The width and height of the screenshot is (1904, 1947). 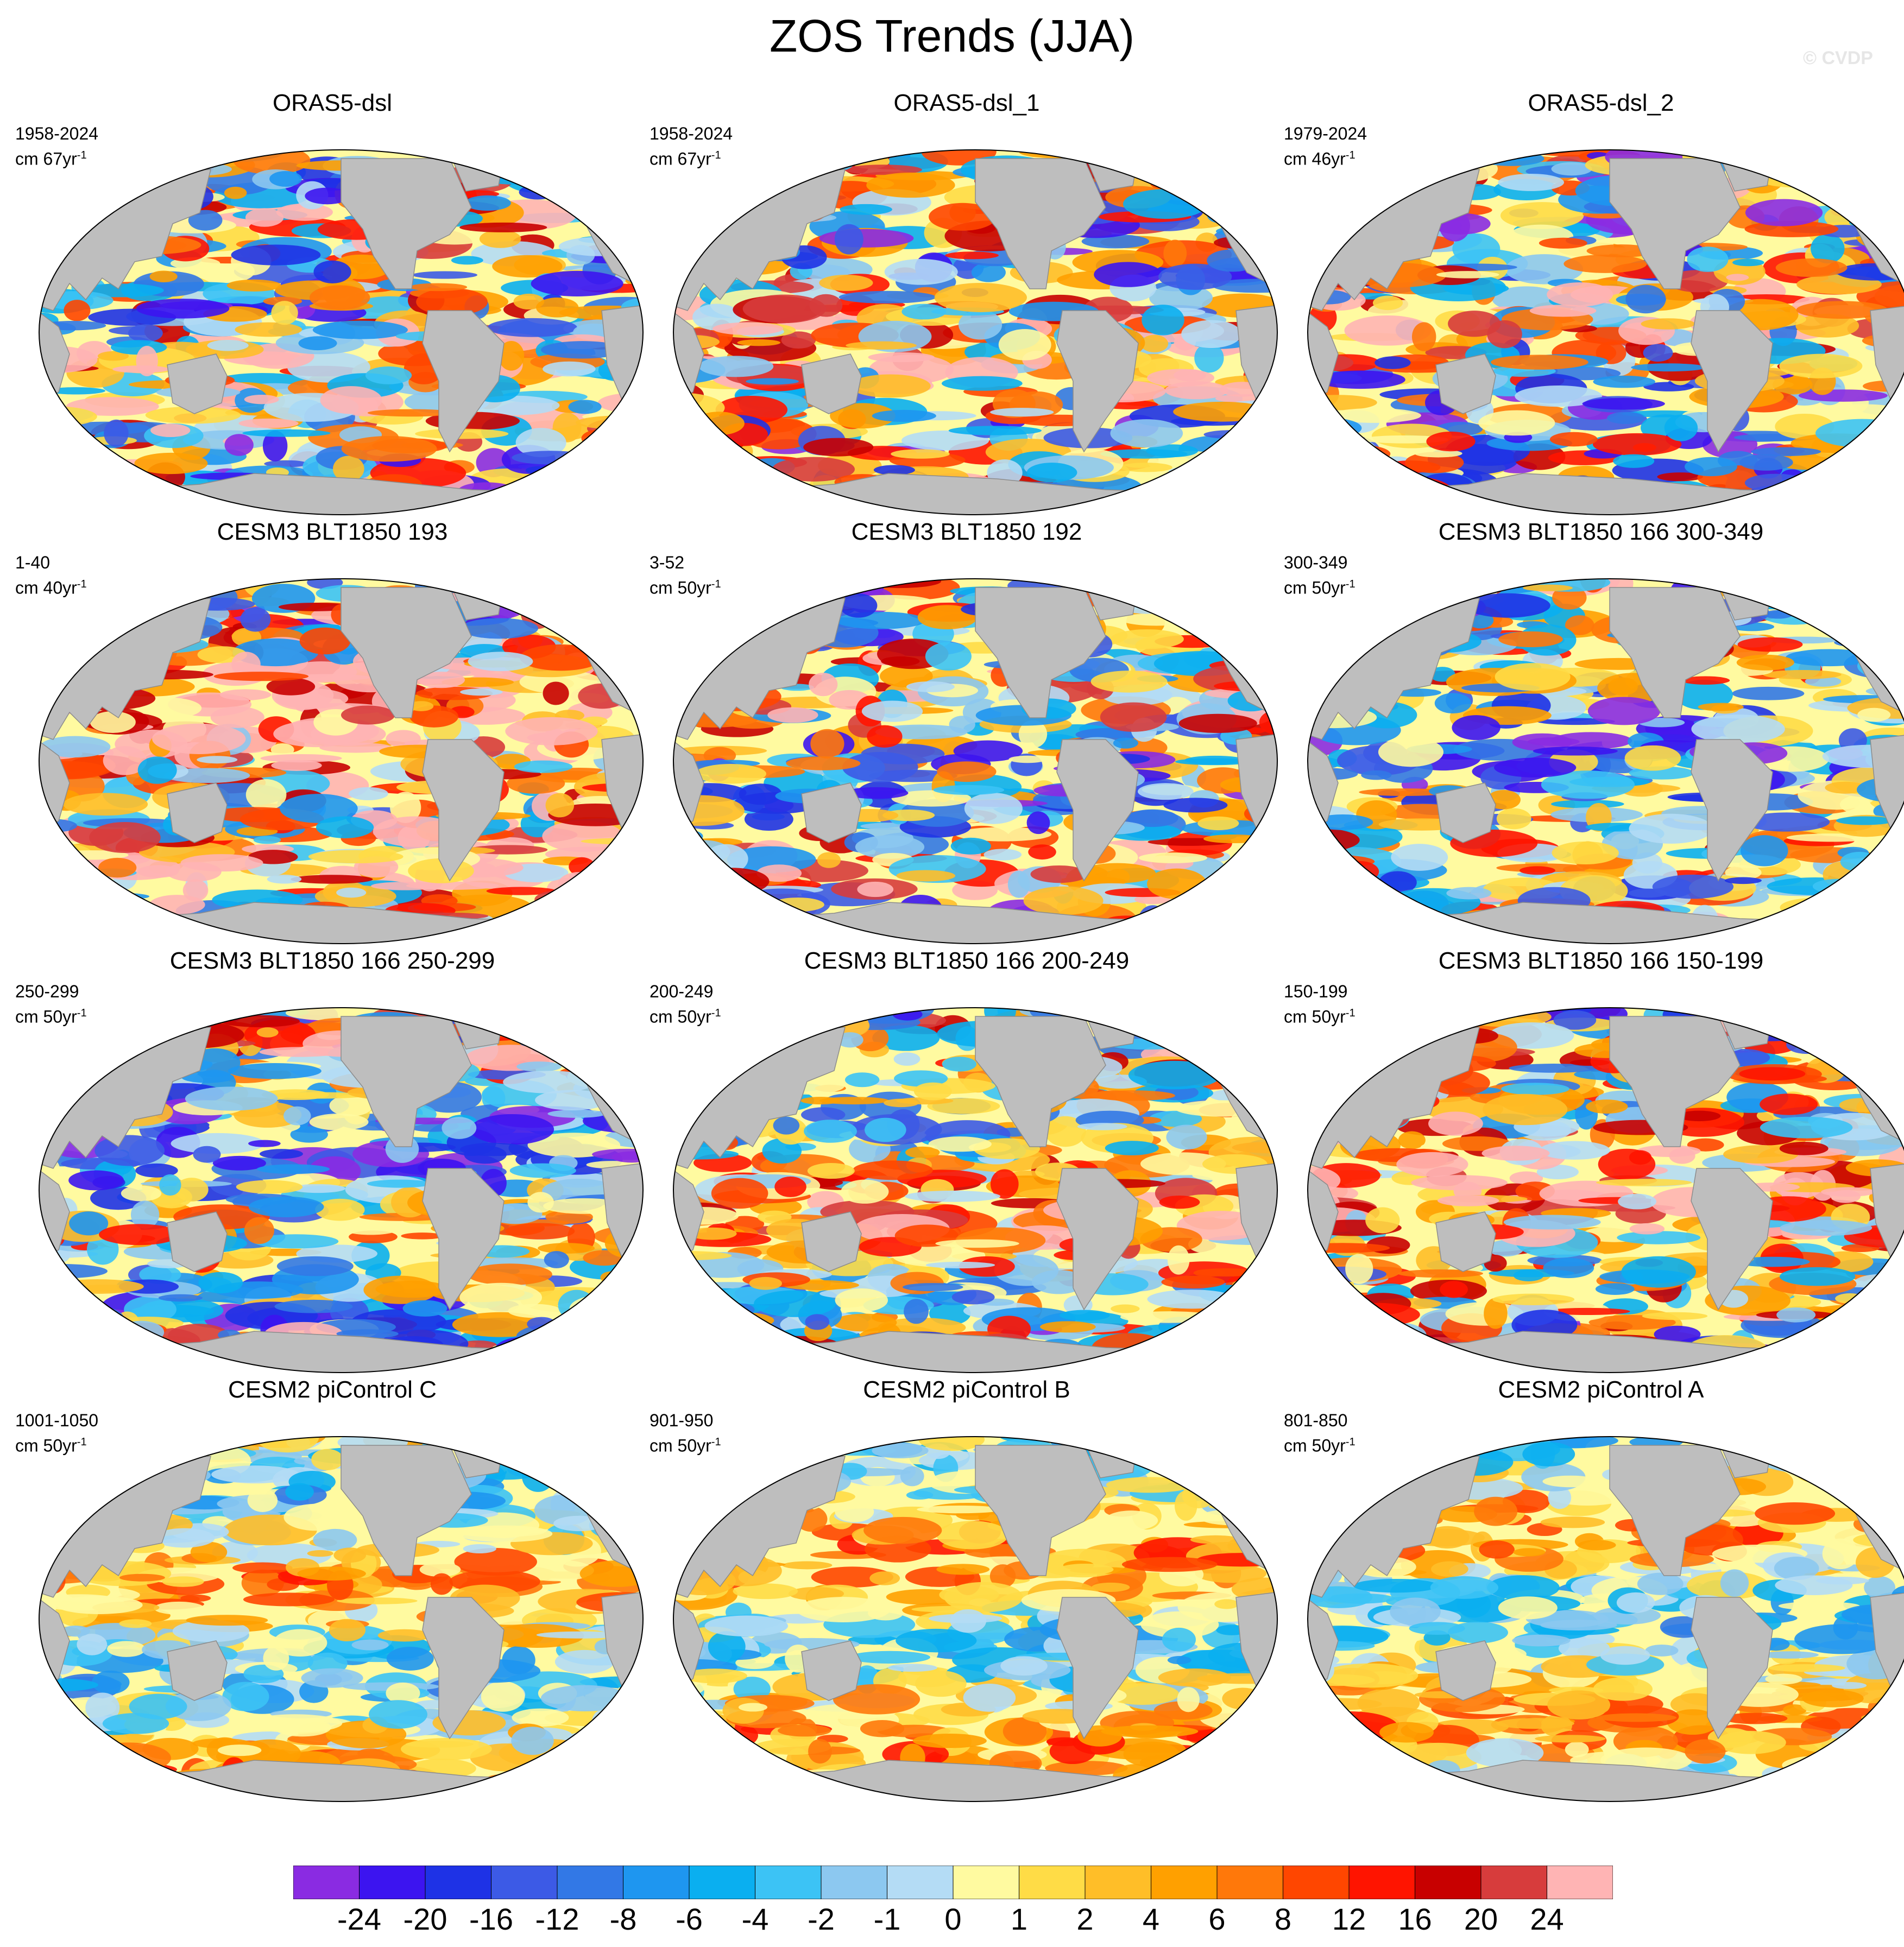 I want to click on map-panel: ORAS5-dsl 1958-2024 cm 67yr-1, so click(x=332, y=308).